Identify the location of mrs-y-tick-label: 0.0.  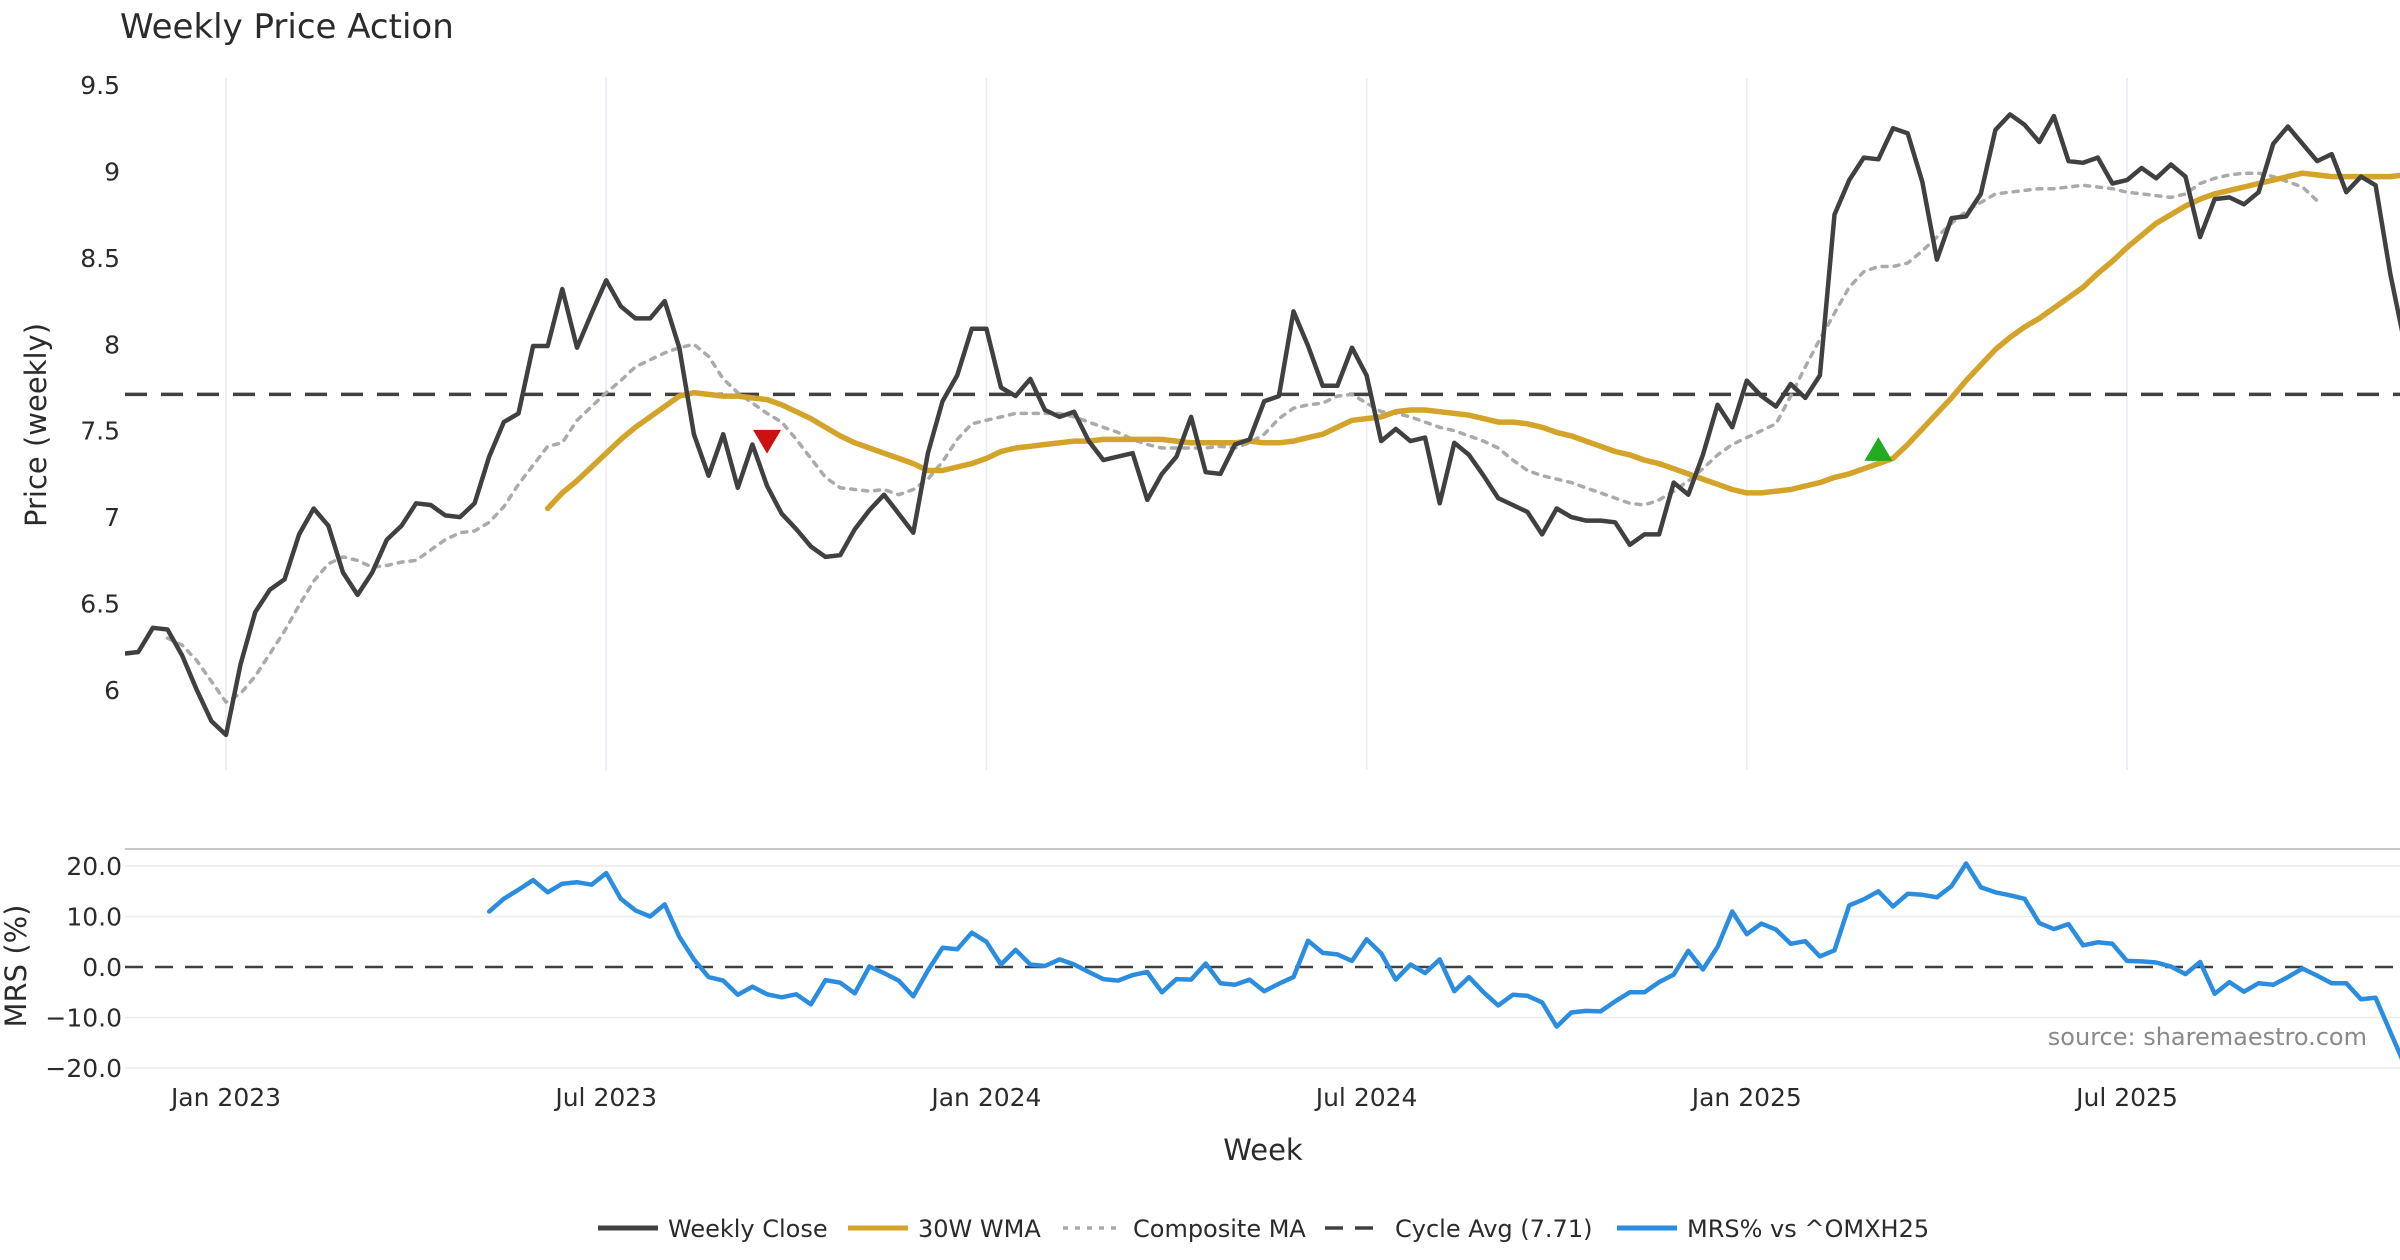
(102, 967).